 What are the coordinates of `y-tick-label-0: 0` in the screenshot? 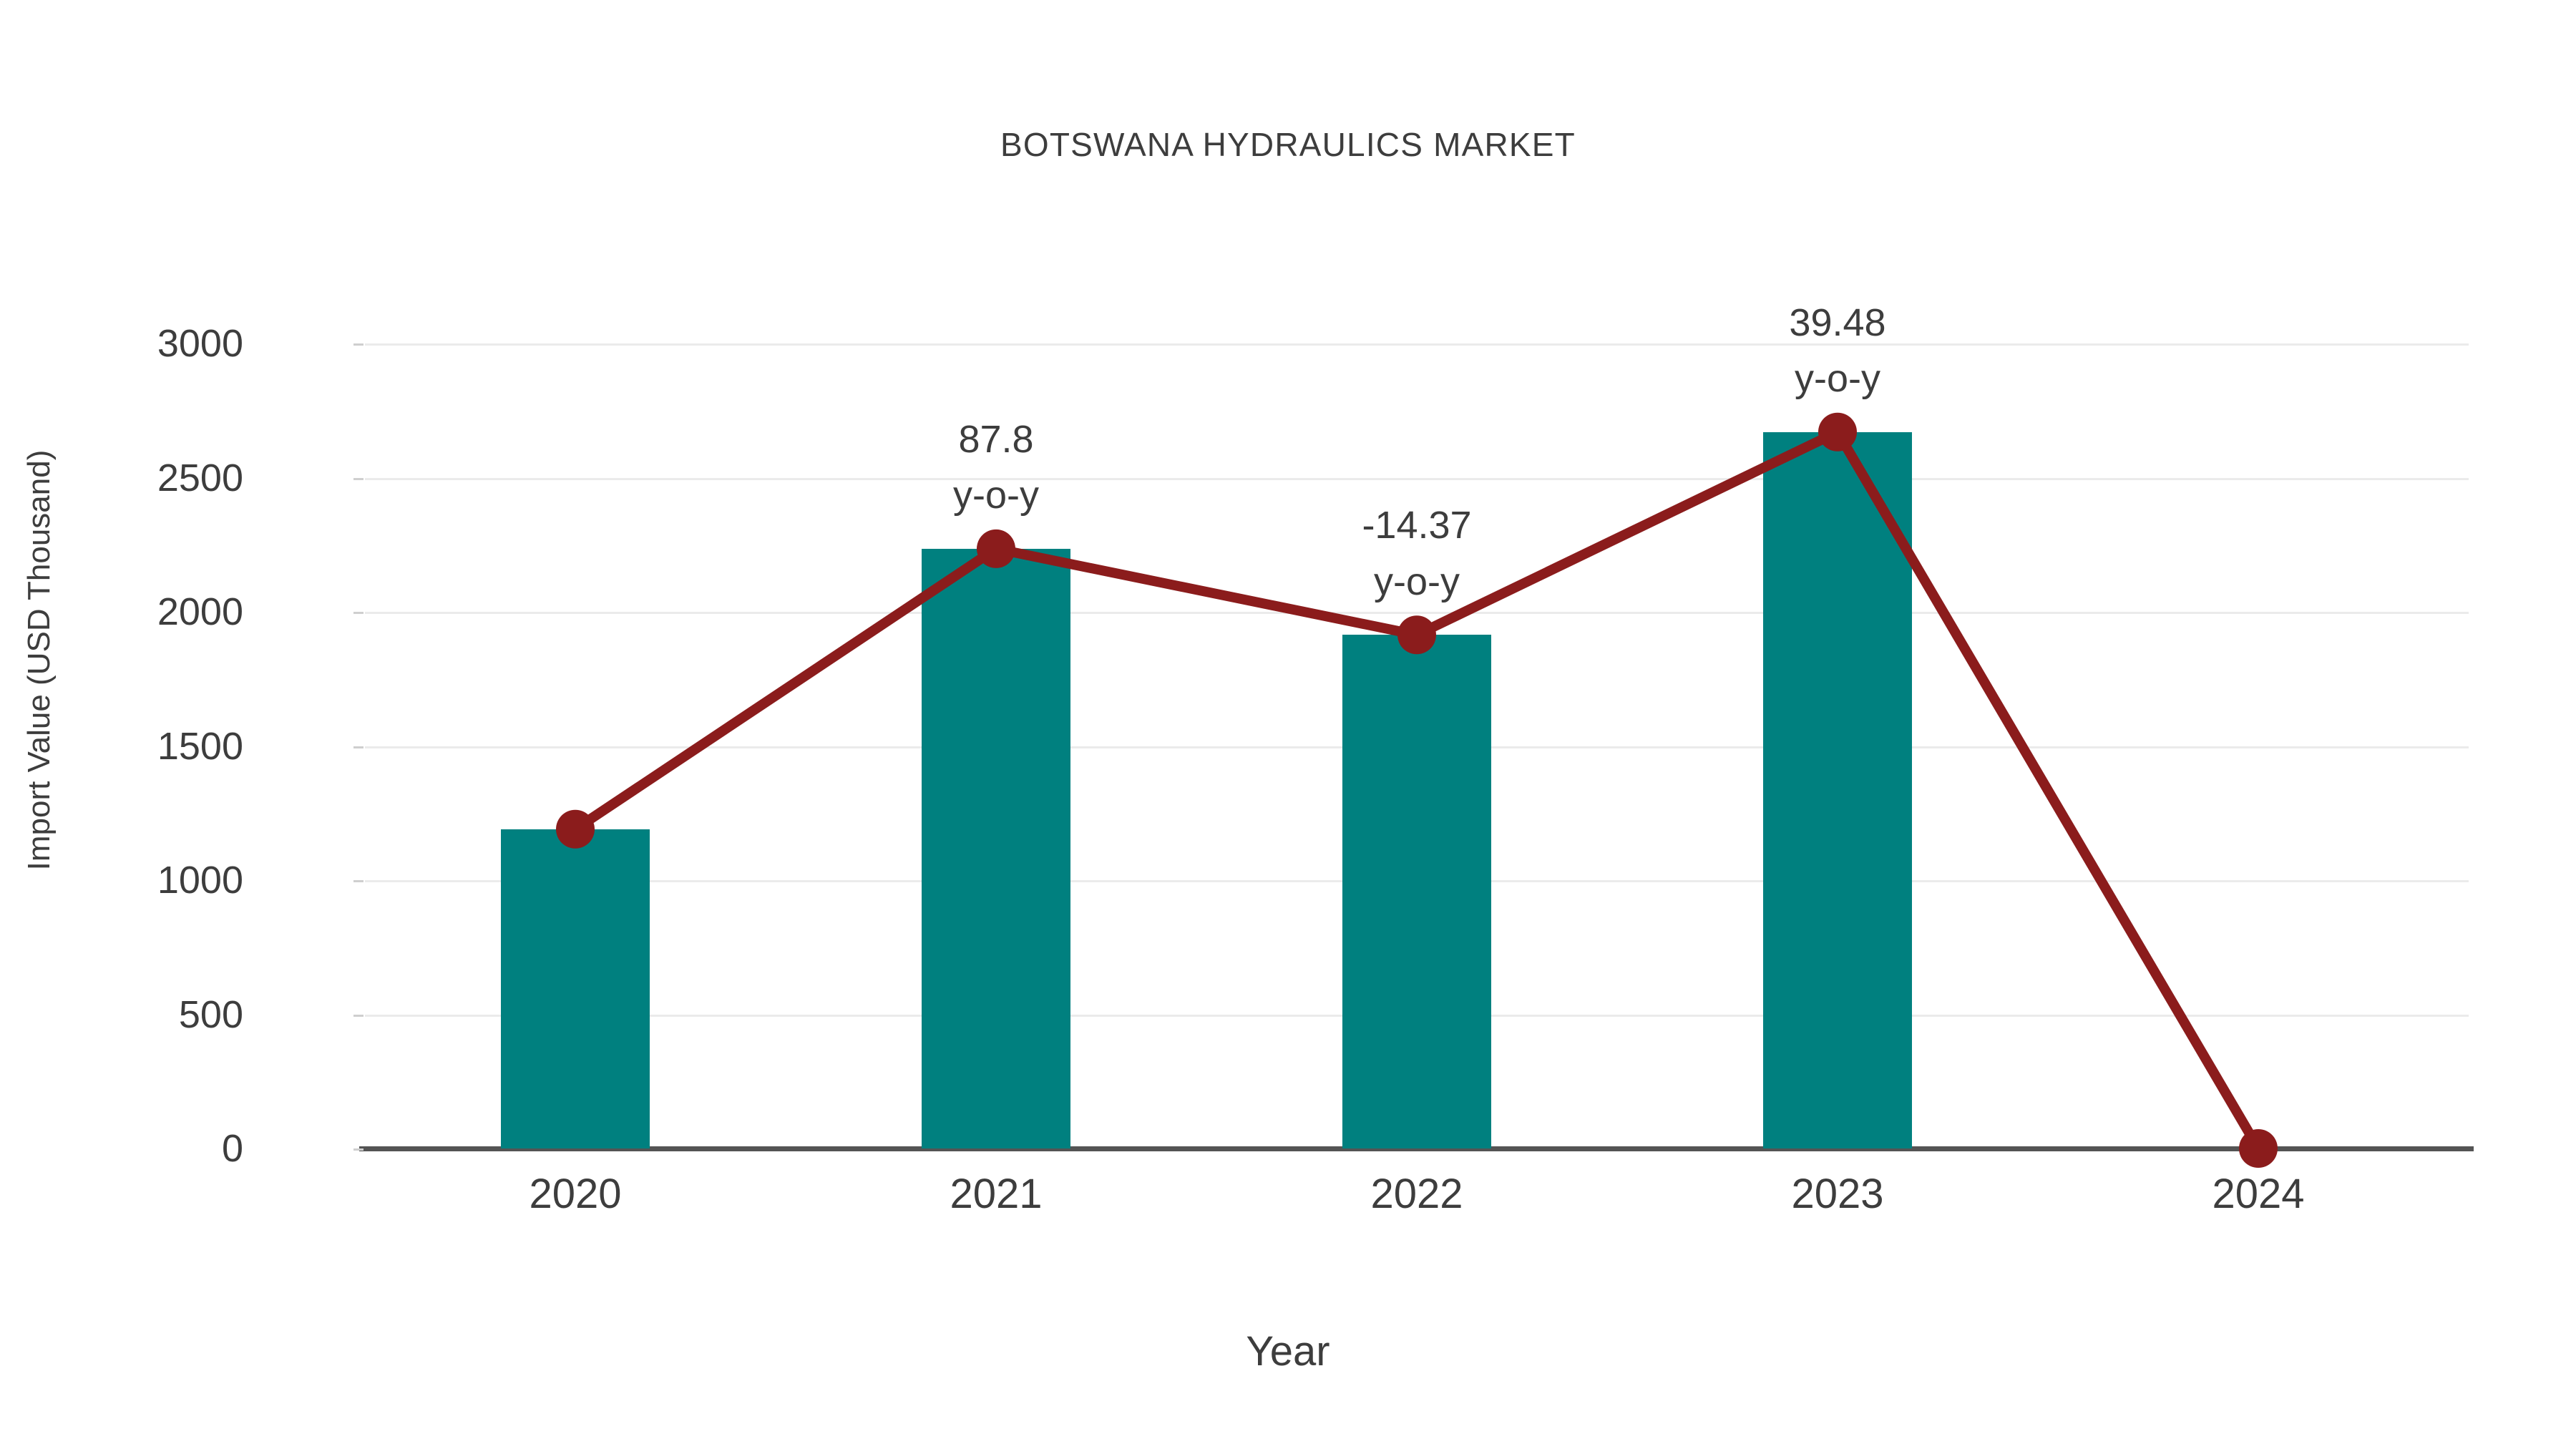 It's located at (232, 1148).